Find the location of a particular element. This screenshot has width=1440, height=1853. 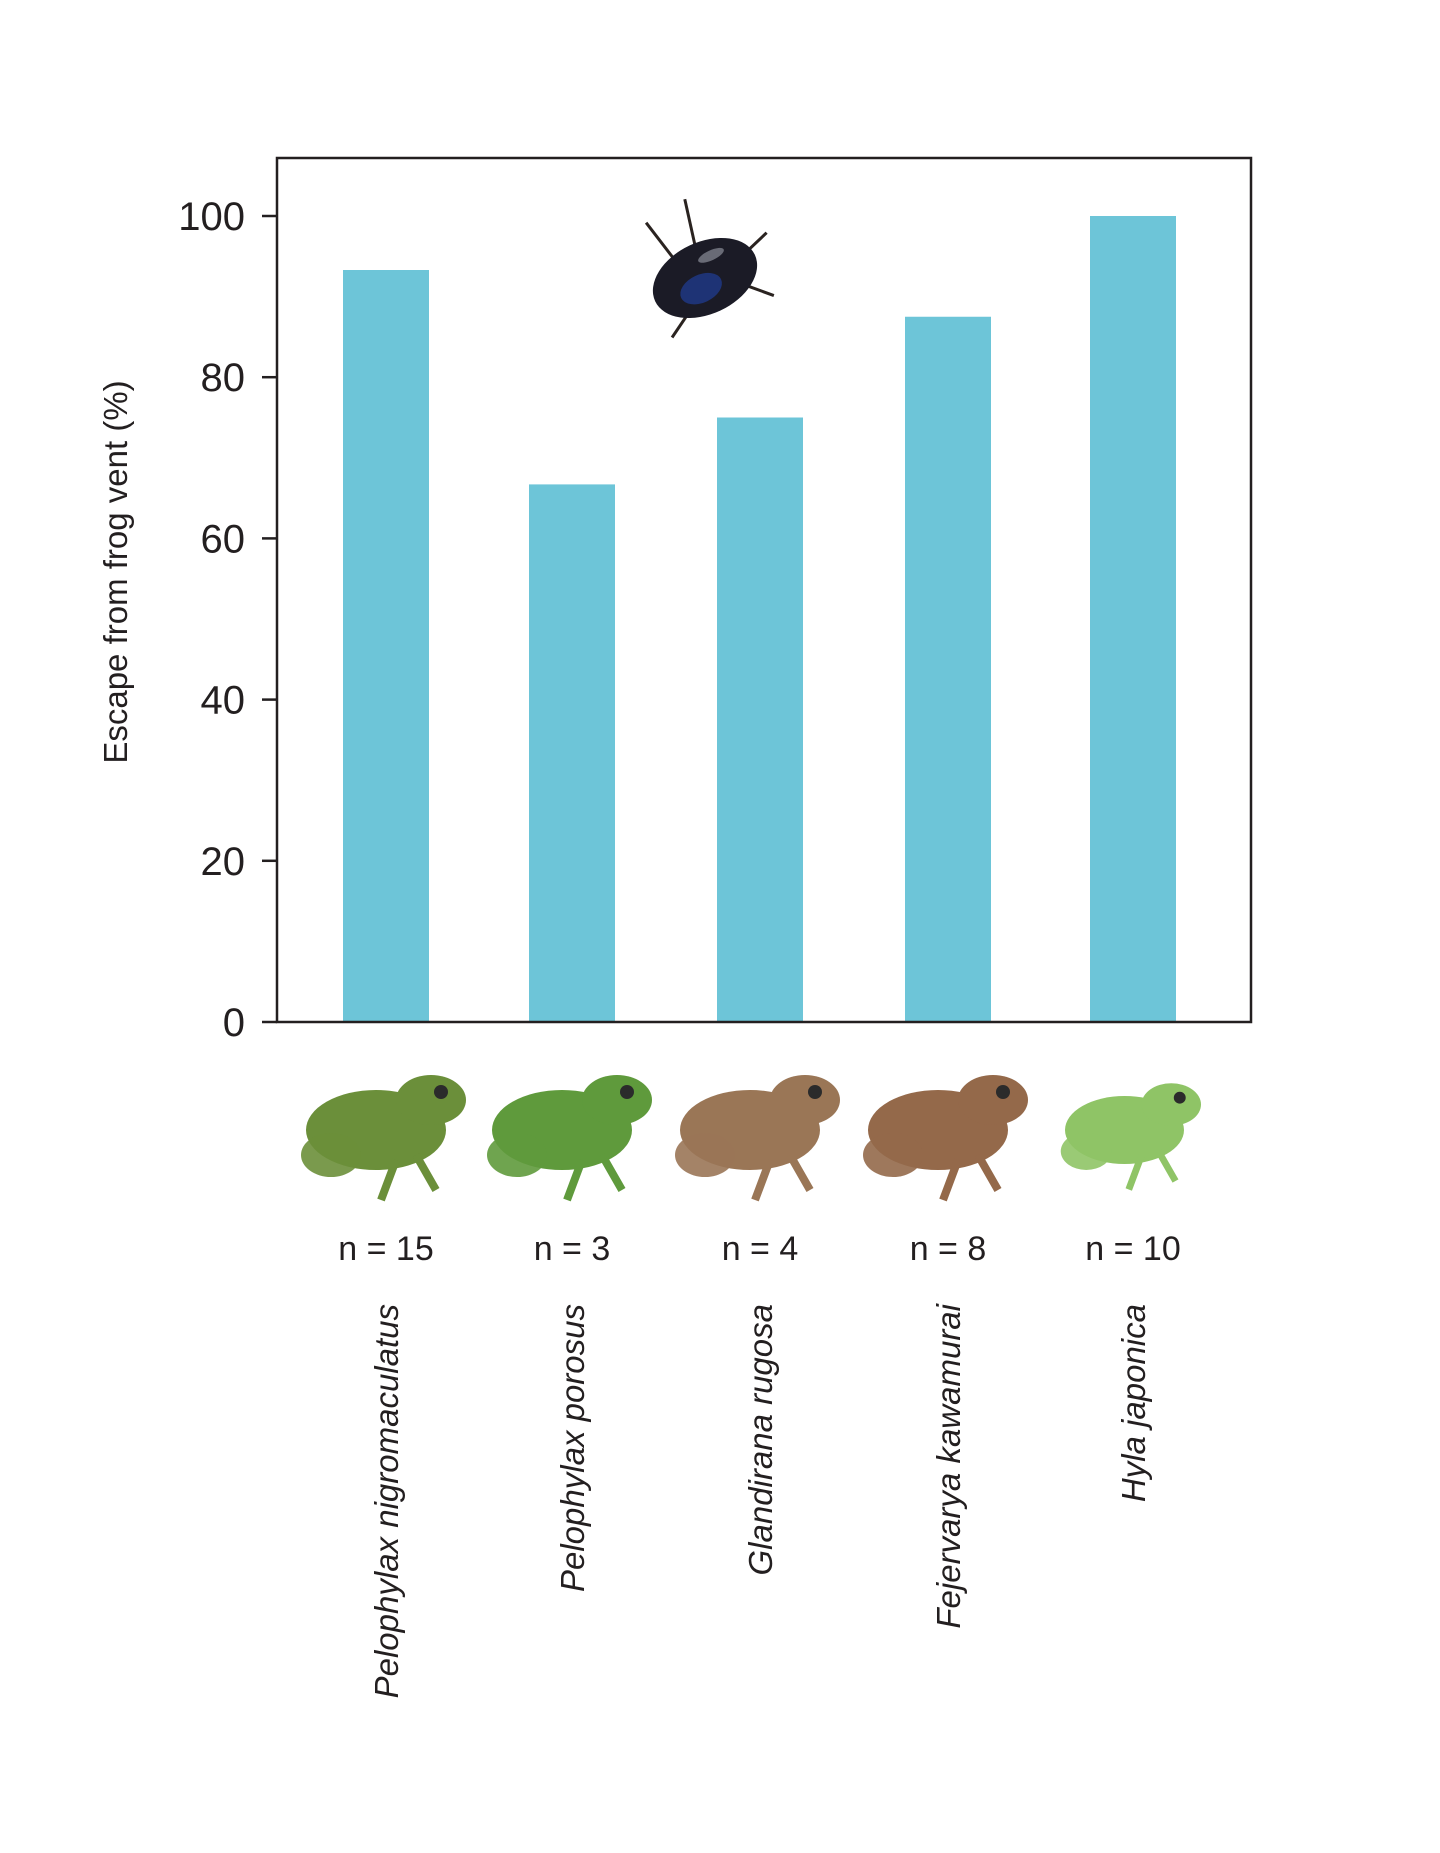

species-label-5: Hyla japonica is located at coordinates (1133, 1403).